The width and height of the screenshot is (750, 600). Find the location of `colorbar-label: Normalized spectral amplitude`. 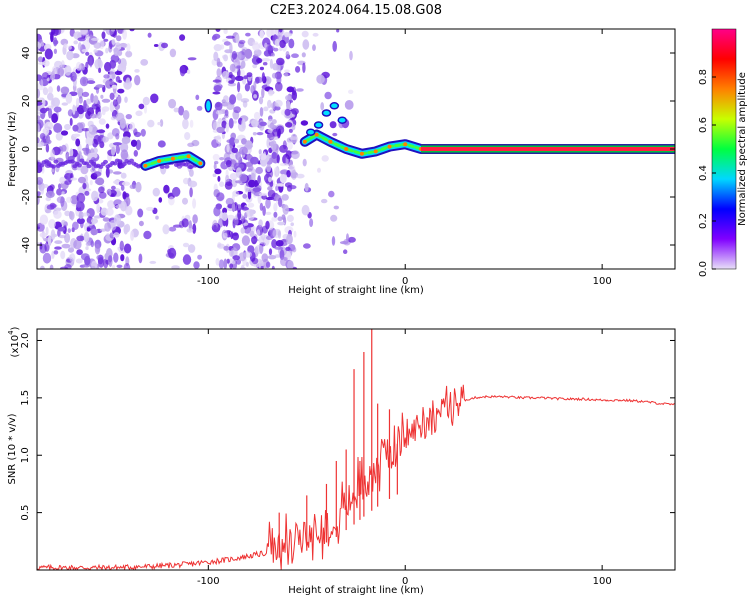

colorbar-label: Normalized spectral amplitude is located at coordinates (742, 149).